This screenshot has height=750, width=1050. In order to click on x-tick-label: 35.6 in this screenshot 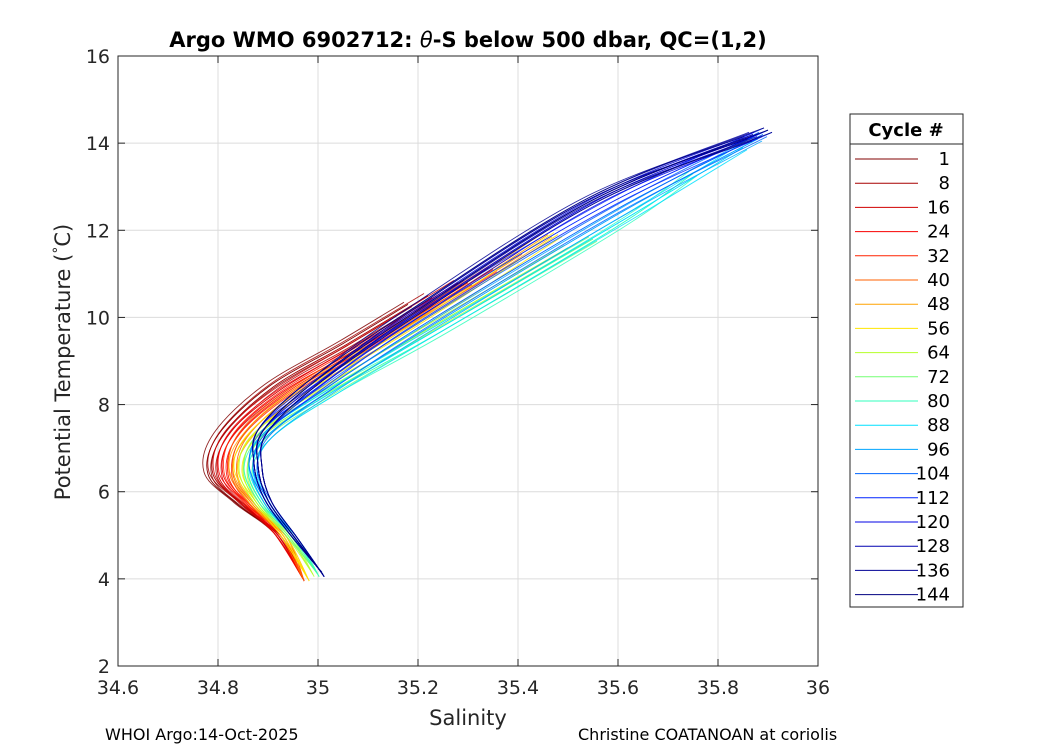, I will do `click(618, 688)`.